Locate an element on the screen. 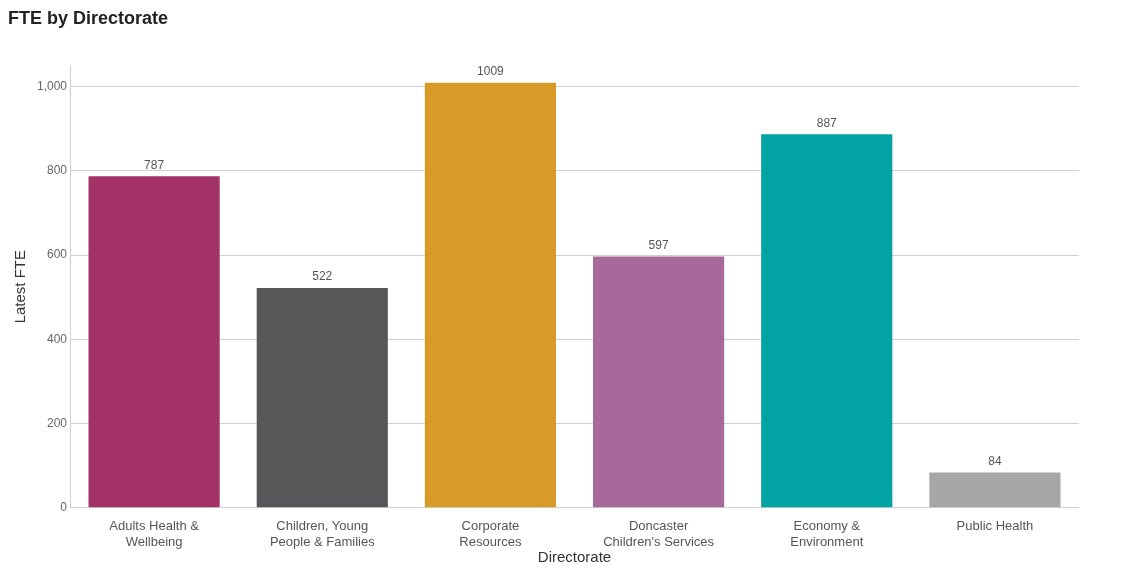 The image size is (1127, 579). data-label: 787 is located at coordinates (154, 164).